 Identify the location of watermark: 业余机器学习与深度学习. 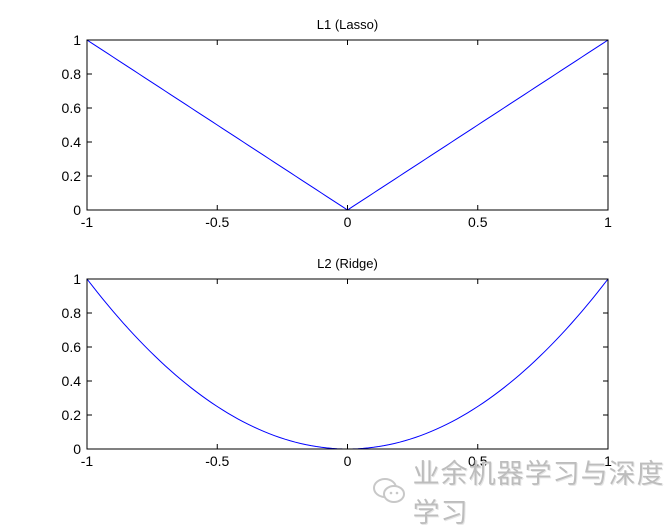
(522, 491).